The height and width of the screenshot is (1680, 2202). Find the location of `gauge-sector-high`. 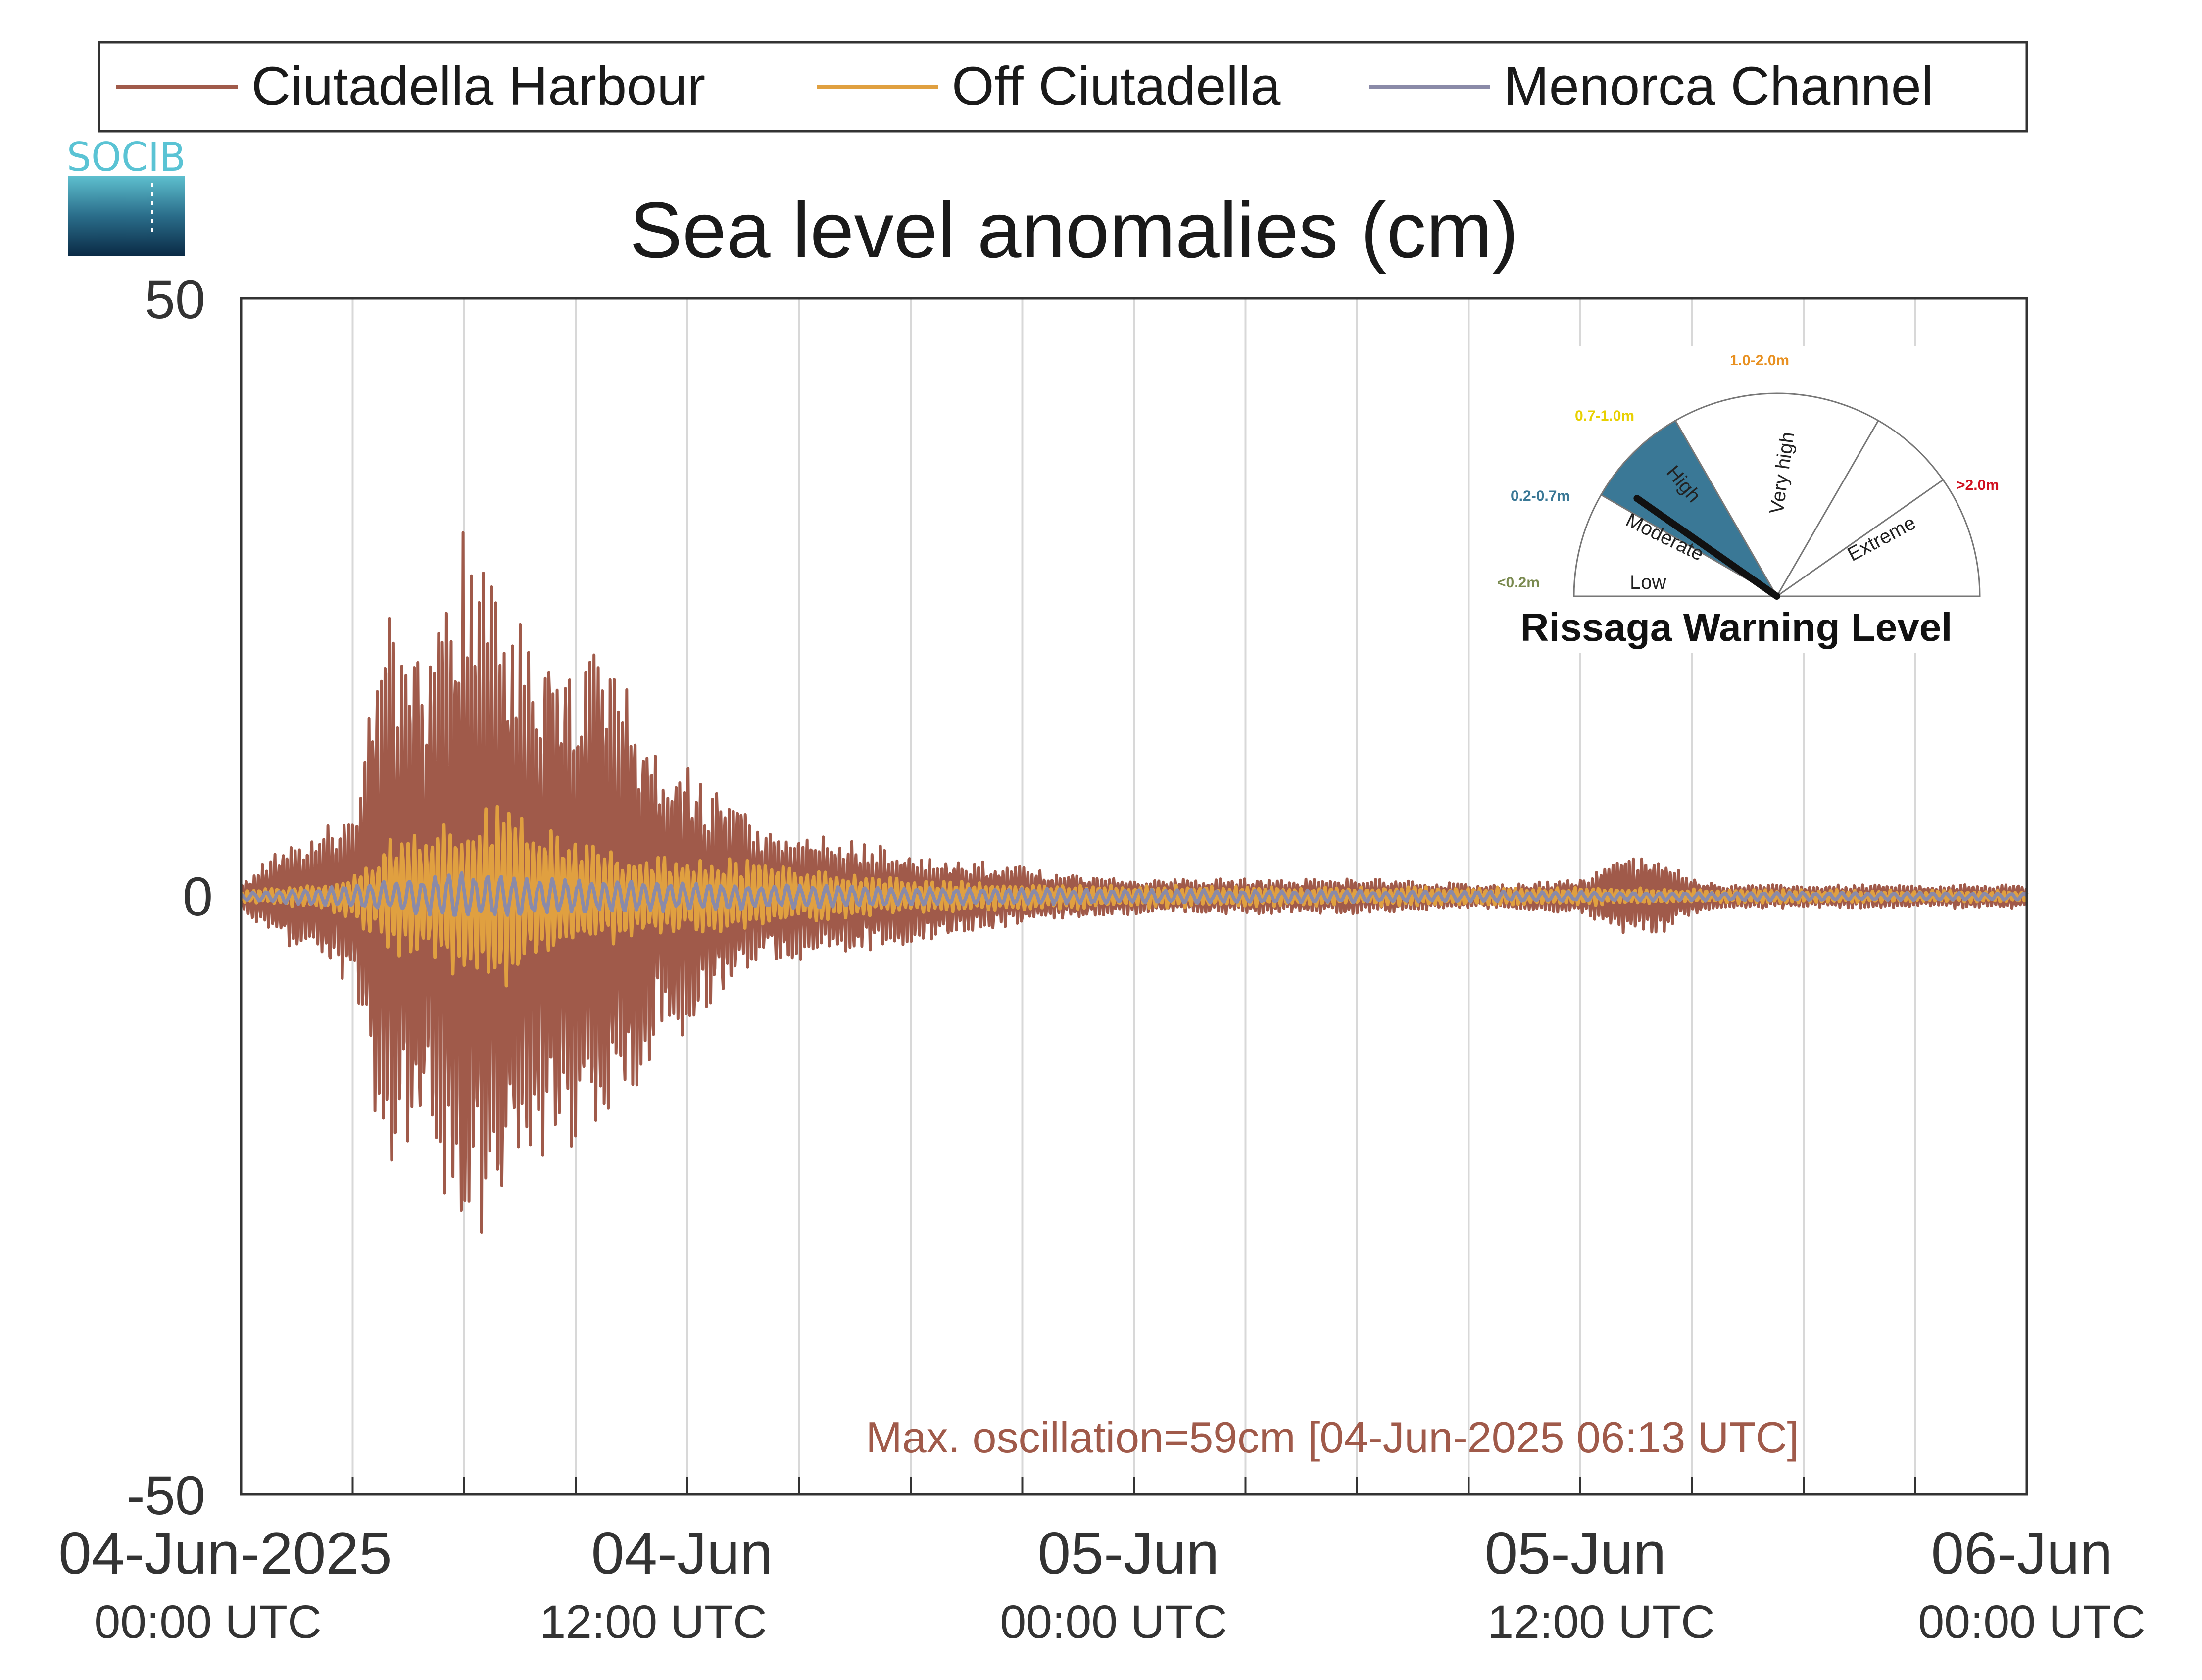

gauge-sector-high is located at coordinates (1777, 495).